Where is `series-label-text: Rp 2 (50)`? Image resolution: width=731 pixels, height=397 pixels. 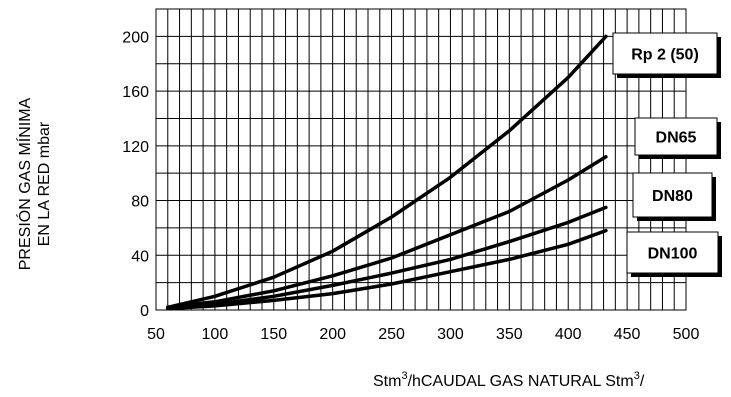
series-label-text: Rp 2 (50) is located at coordinates (665, 55).